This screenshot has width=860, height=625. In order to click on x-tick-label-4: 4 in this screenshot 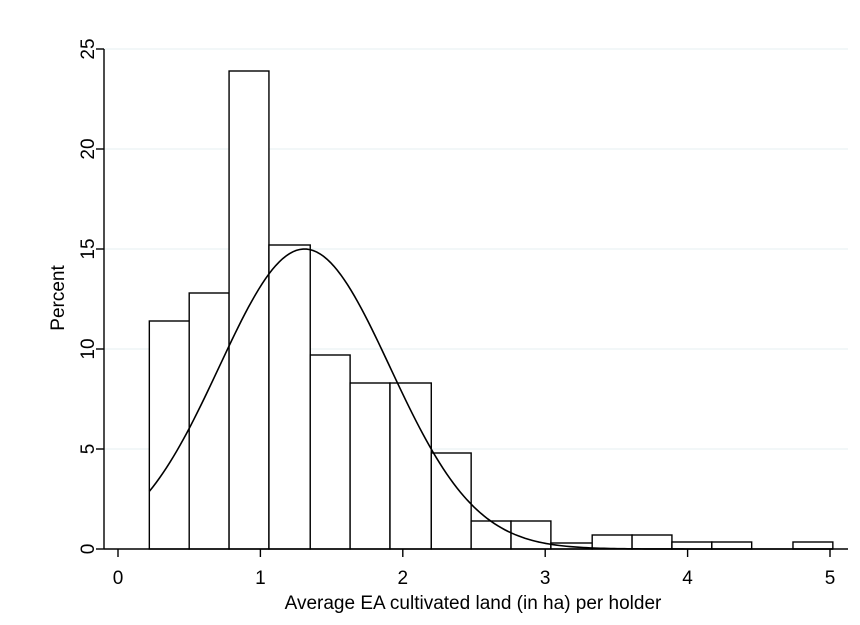, I will do `click(687, 578)`.